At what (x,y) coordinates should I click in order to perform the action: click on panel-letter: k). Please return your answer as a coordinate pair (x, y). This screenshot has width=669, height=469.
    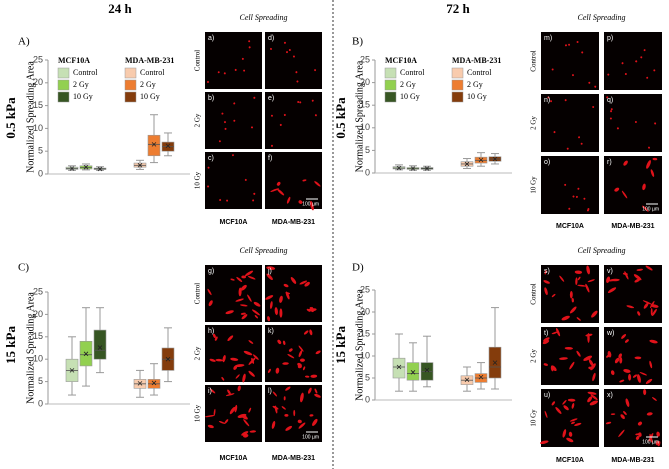
    Looking at the image, I should click on (271, 331).